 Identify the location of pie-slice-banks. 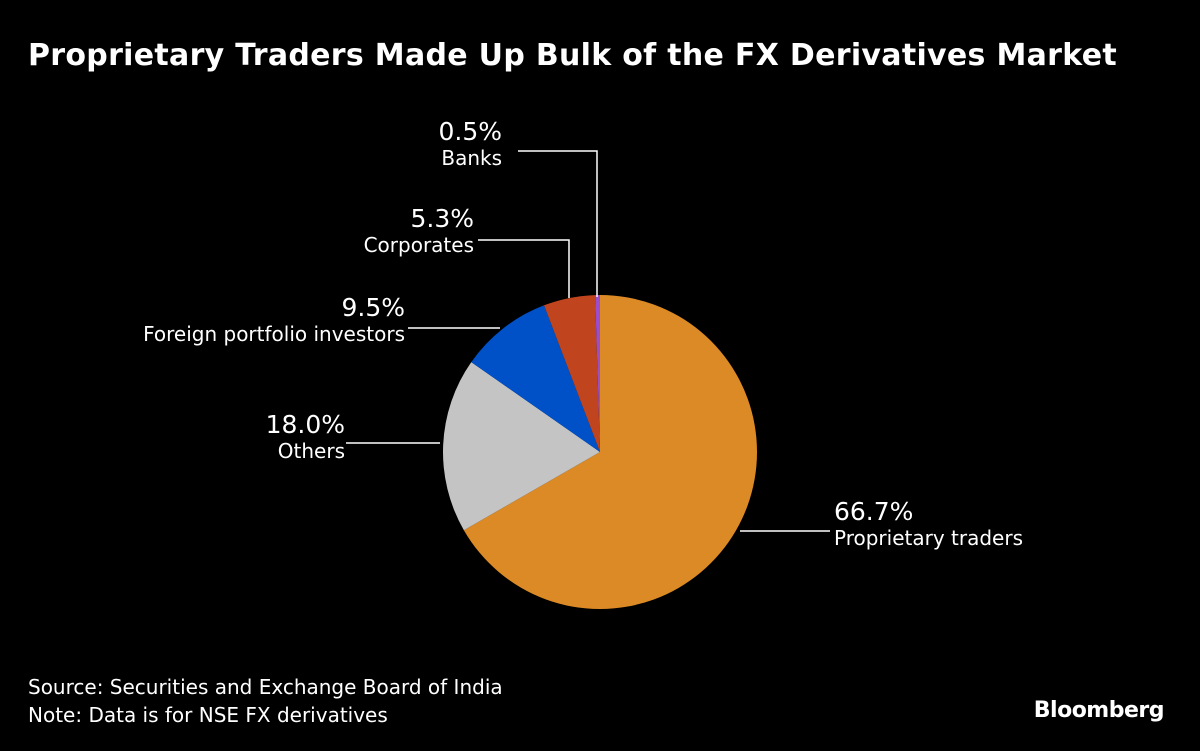
(597, 373).